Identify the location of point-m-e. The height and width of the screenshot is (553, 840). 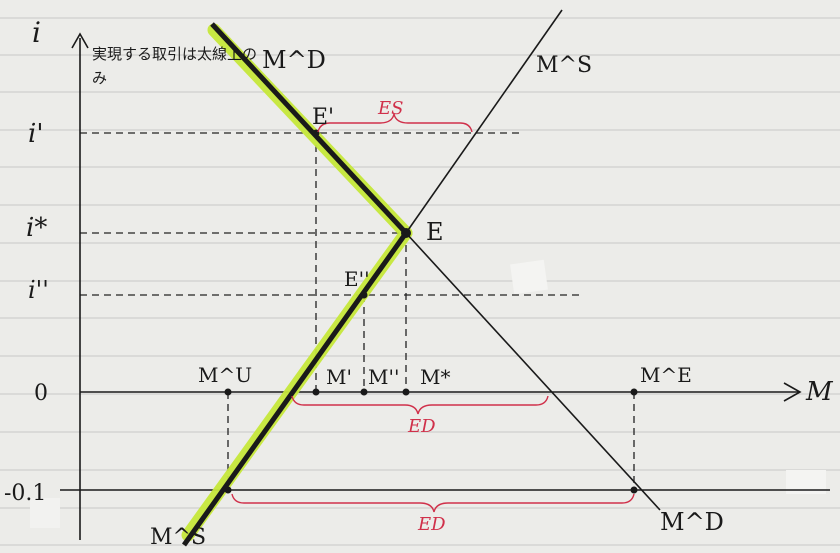
(634, 392).